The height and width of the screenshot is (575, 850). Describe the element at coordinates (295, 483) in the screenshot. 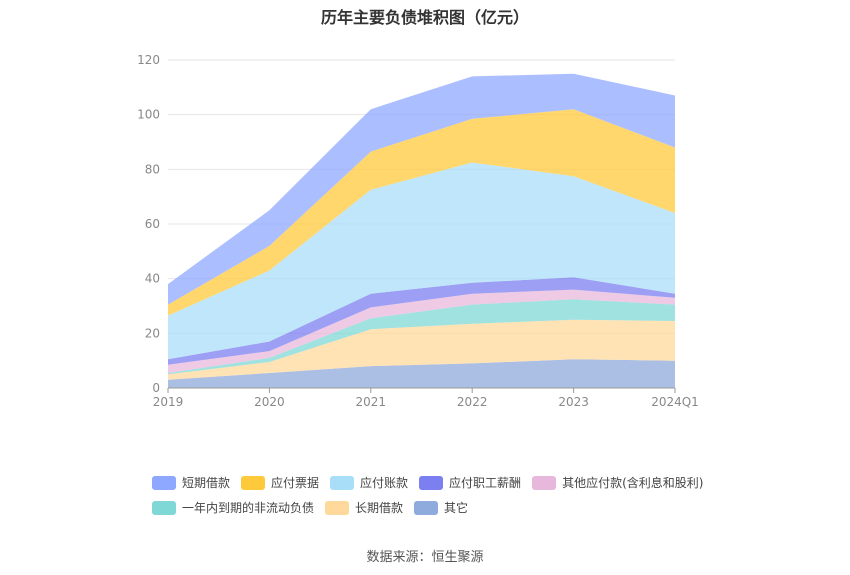

I see `legend-label: 应付票据` at that location.